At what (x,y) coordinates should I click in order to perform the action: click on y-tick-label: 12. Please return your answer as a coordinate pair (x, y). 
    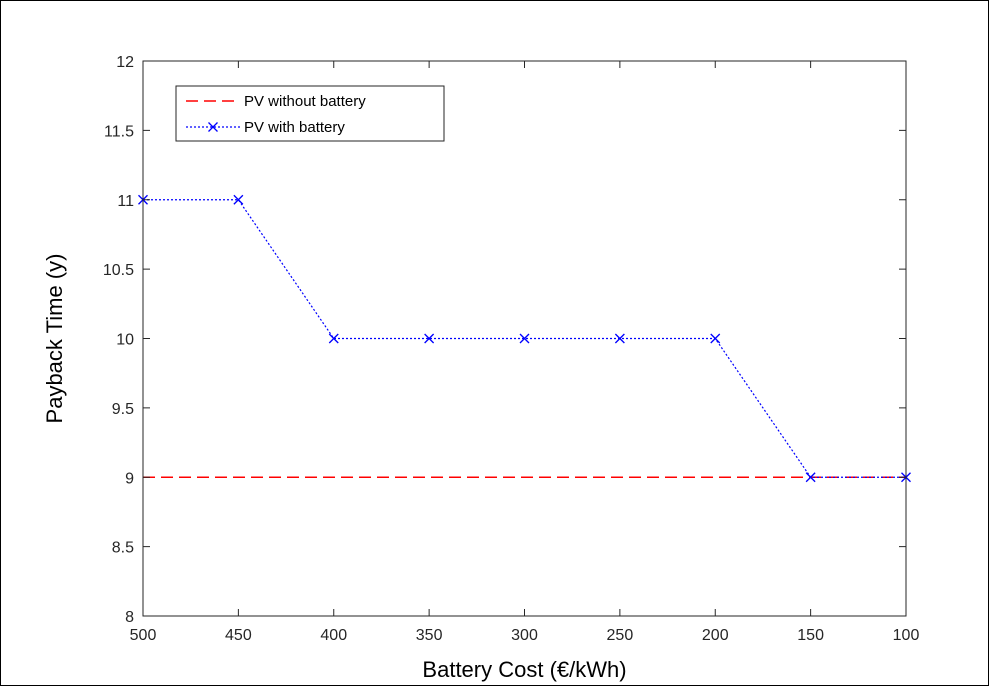
    Looking at the image, I should click on (125, 62).